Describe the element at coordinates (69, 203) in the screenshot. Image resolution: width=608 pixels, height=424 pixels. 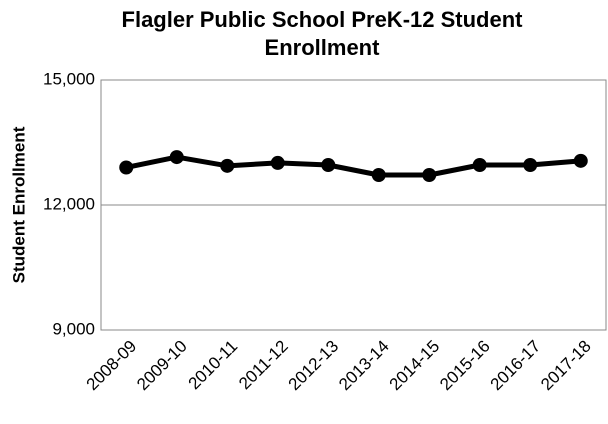
I see `y-tick-label: 12,000` at that location.